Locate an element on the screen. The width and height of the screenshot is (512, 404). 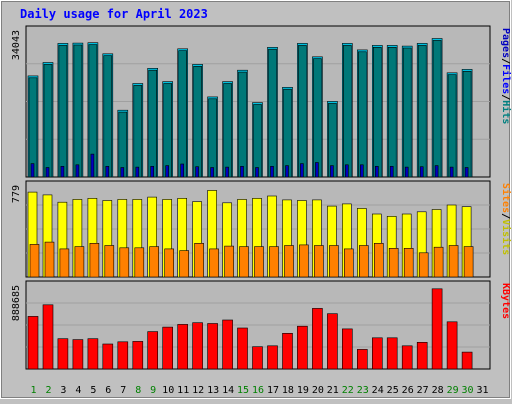
panel-kbytes-legend: KBytes is located at coordinates (505, 301).